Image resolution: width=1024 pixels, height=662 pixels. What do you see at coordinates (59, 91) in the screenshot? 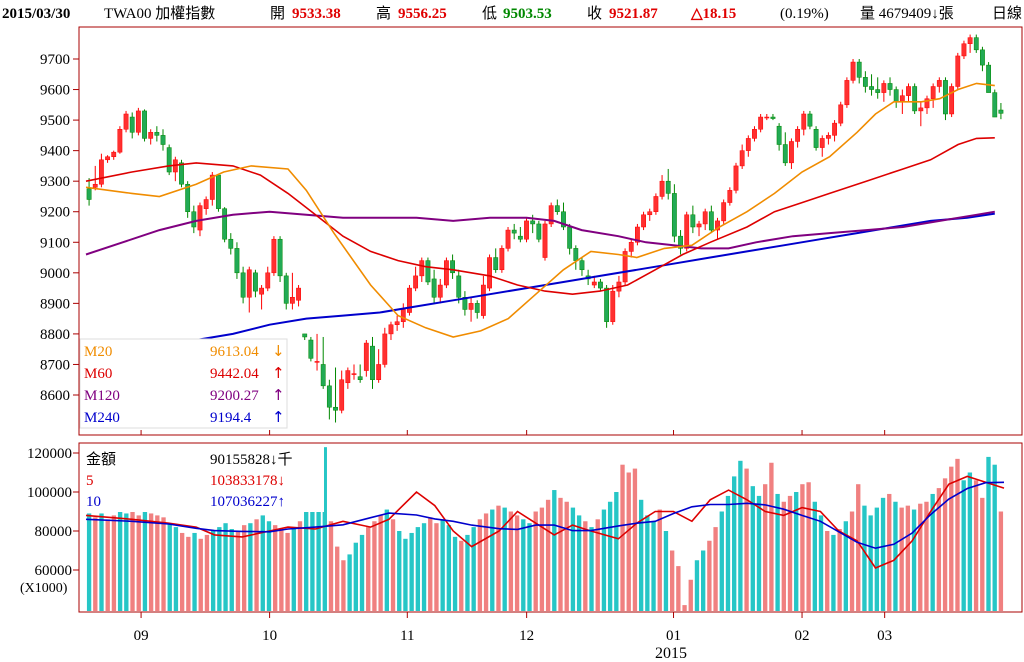
I see `price-tick: 9600` at bounding box center [59, 91].